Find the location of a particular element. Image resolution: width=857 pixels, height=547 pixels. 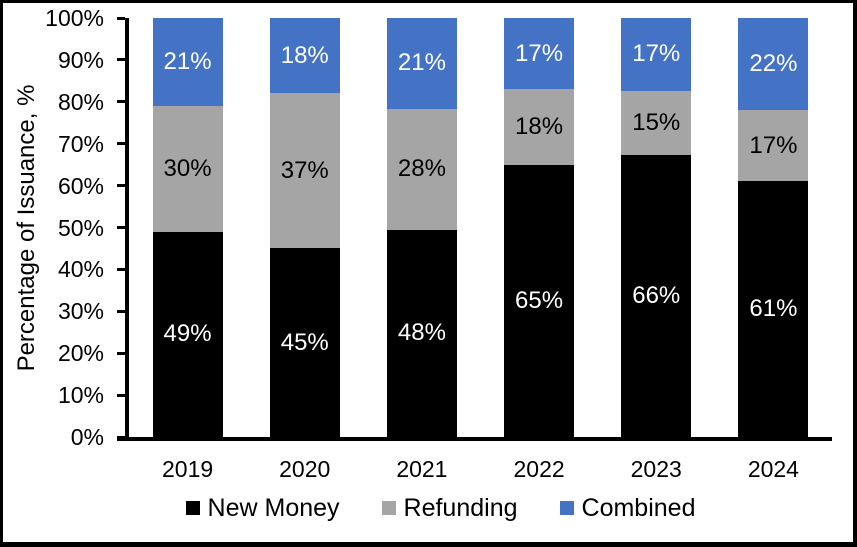

bar-segment-value-label: 28% is located at coordinates (421, 169).